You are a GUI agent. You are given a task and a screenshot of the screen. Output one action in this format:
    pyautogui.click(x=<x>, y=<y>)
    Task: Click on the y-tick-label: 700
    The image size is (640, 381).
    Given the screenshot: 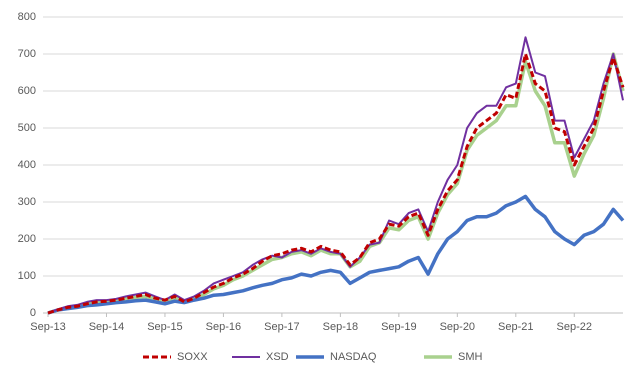 What is the action you would take?
    pyautogui.click(x=27, y=54)
    